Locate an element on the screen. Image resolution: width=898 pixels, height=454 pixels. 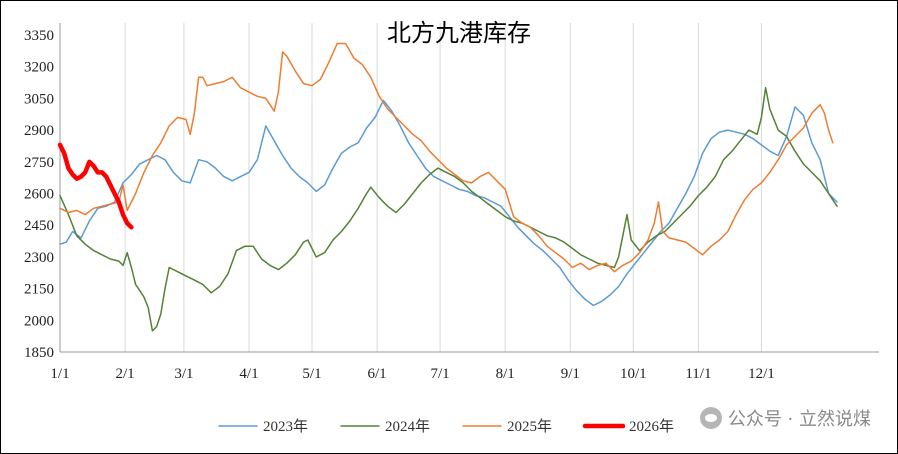
y-tick-label: 3050 is located at coordinates (39, 99).